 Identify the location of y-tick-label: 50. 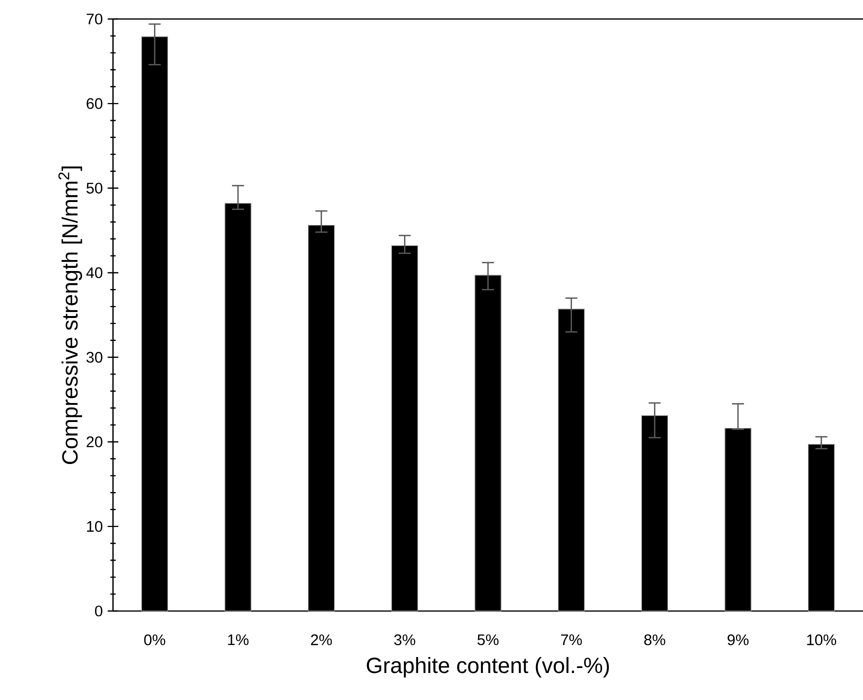
(94, 188).